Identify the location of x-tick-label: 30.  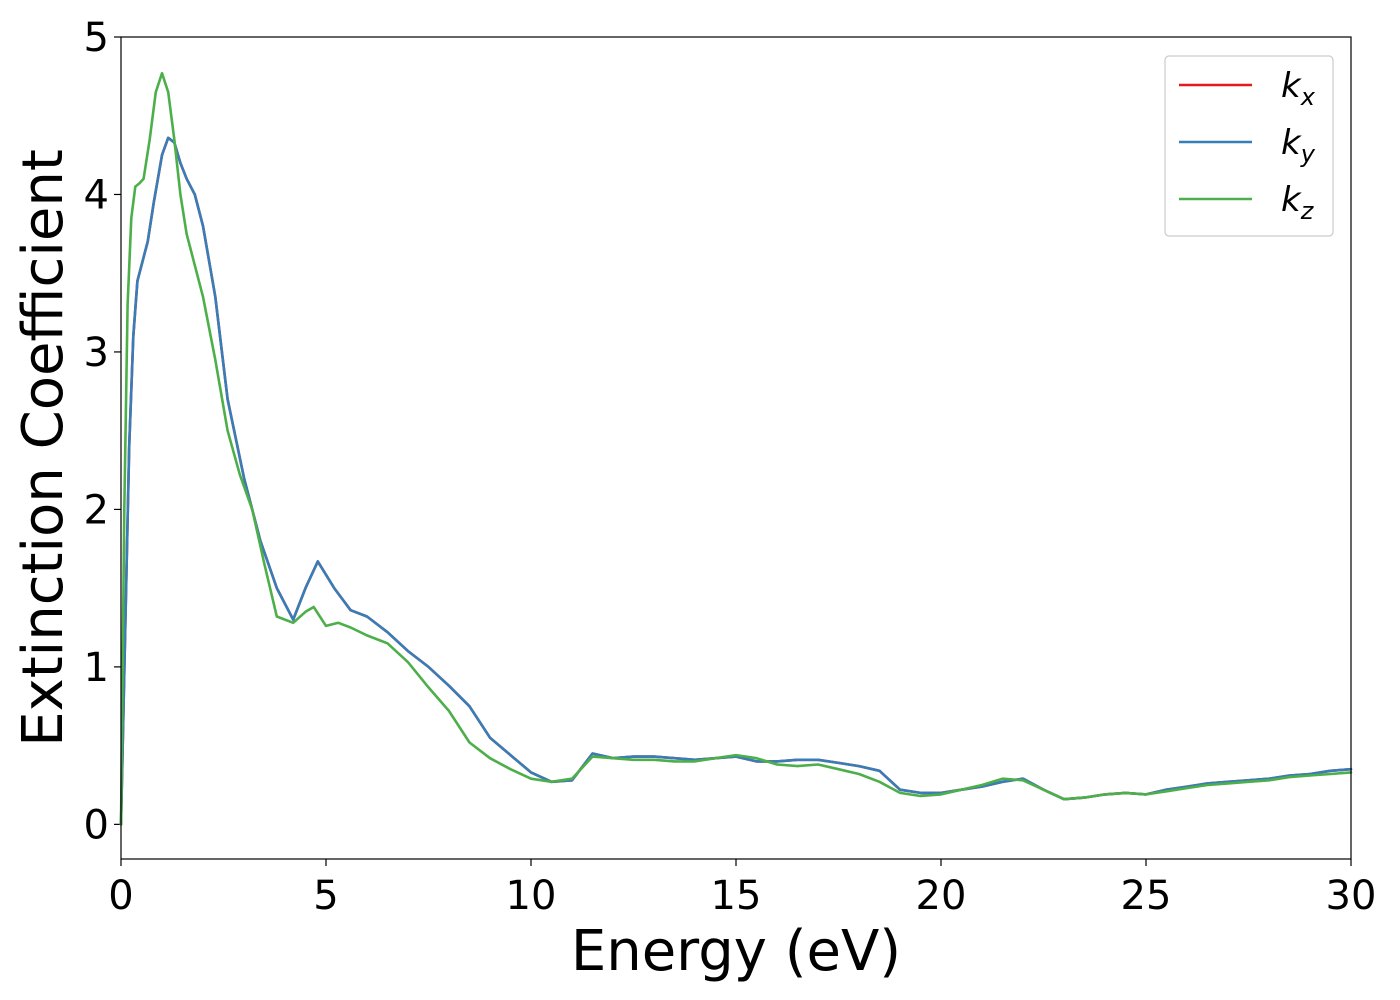
(1351, 896).